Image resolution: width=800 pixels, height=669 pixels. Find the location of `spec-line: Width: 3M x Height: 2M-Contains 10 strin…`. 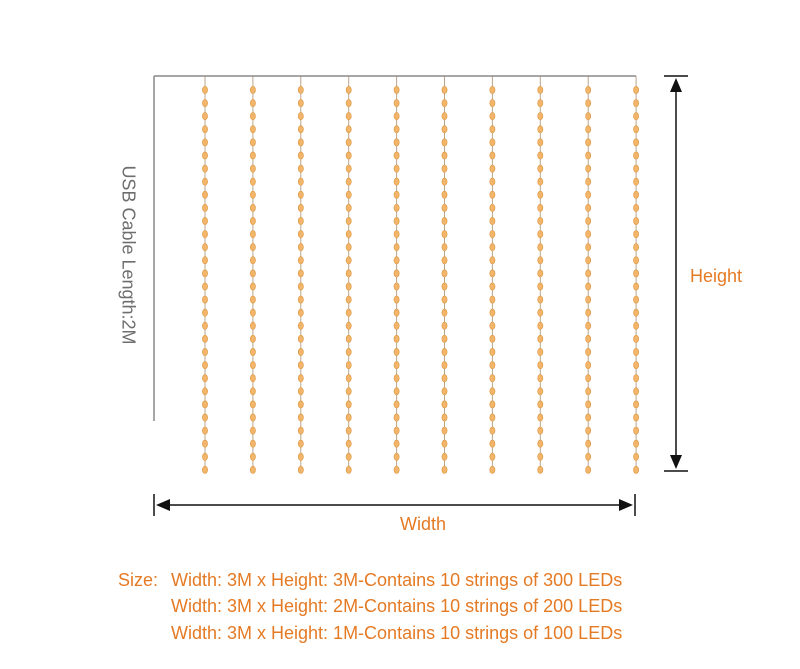

spec-line: Width: 3M x Height: 2M-Contains 10 strin… is located at coordinates (396, 606).